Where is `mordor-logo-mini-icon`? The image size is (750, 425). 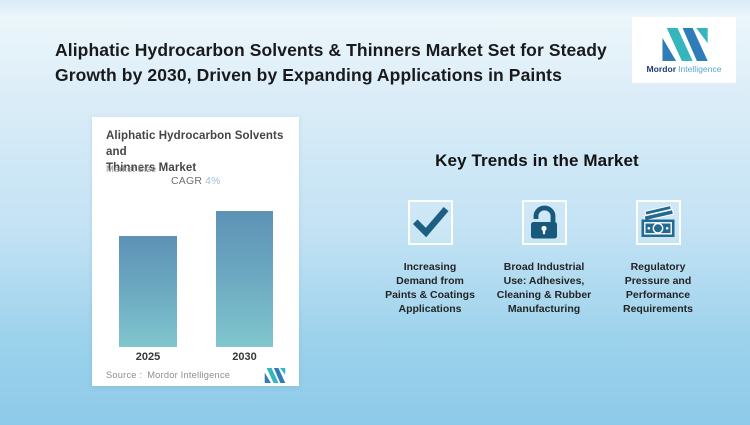
mordor-logo-mini-icon is located at coordinates (275, 375).